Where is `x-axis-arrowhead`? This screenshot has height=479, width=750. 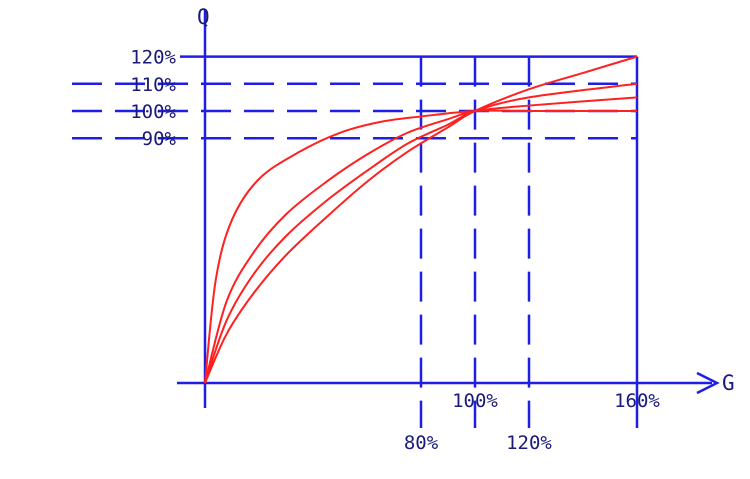 x-axis-arrowhead is located at coordinates (708, 383).